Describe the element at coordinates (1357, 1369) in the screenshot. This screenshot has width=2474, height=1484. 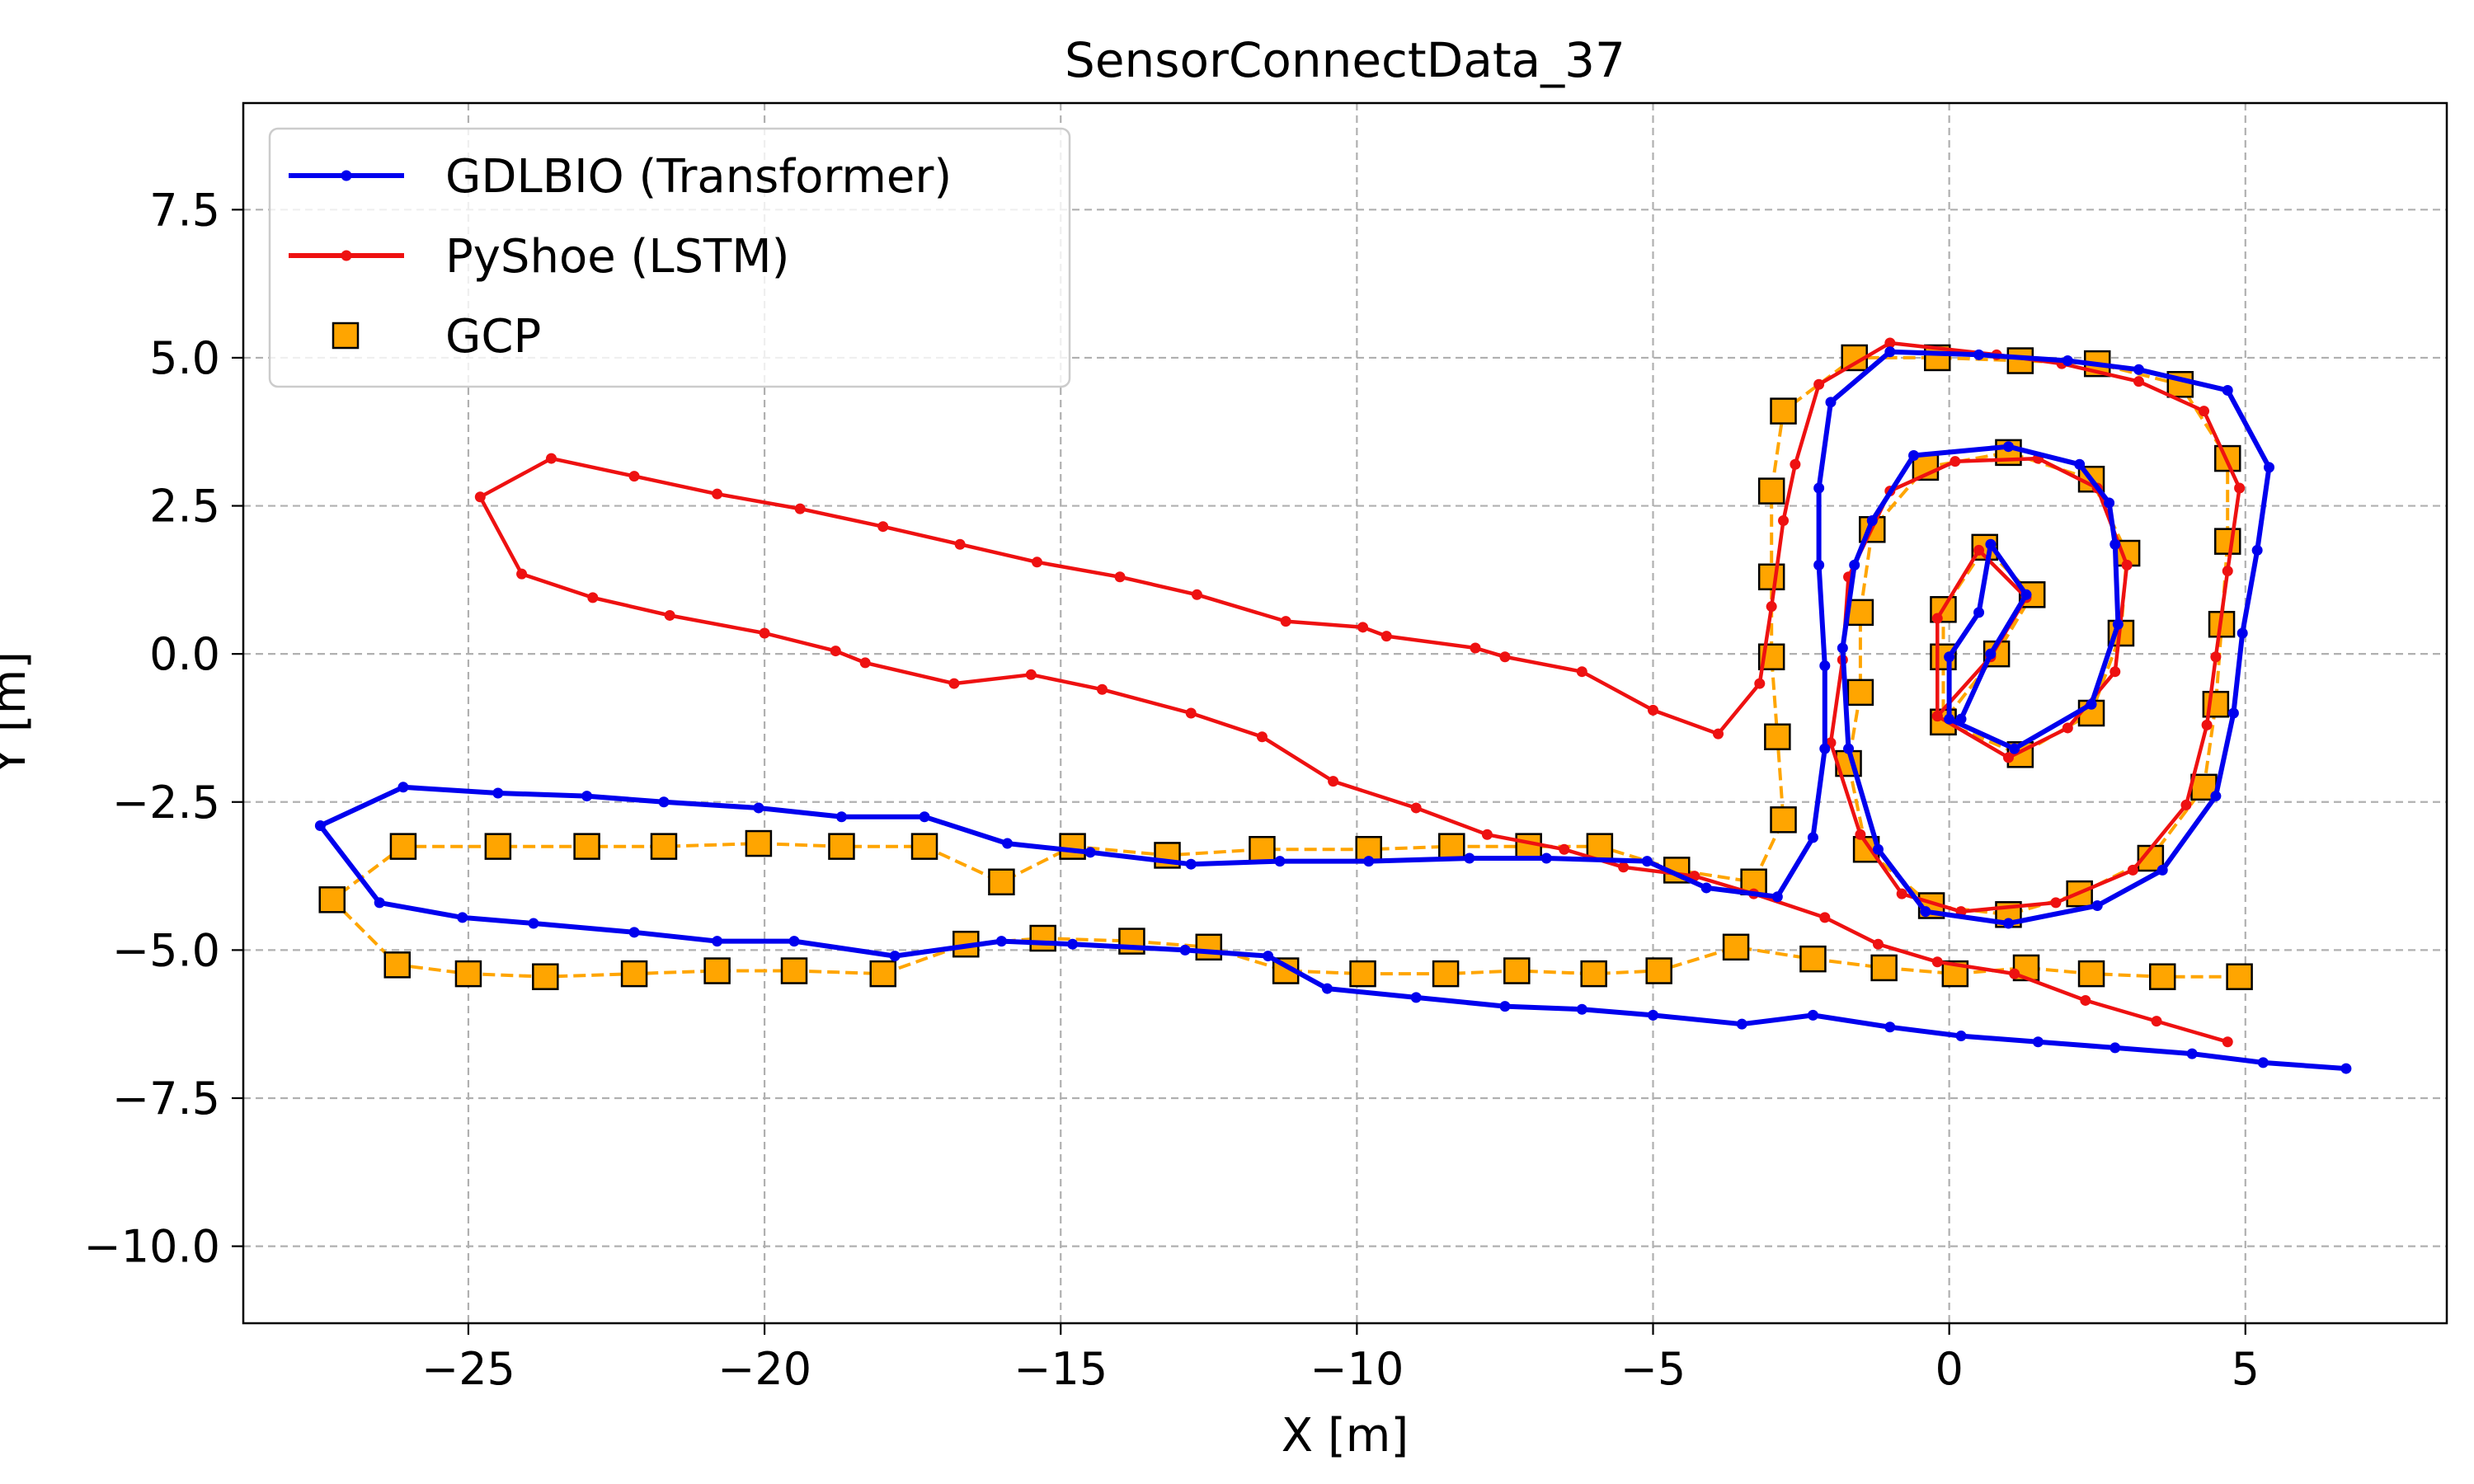
I see `x-tick-label: −10` at that location.